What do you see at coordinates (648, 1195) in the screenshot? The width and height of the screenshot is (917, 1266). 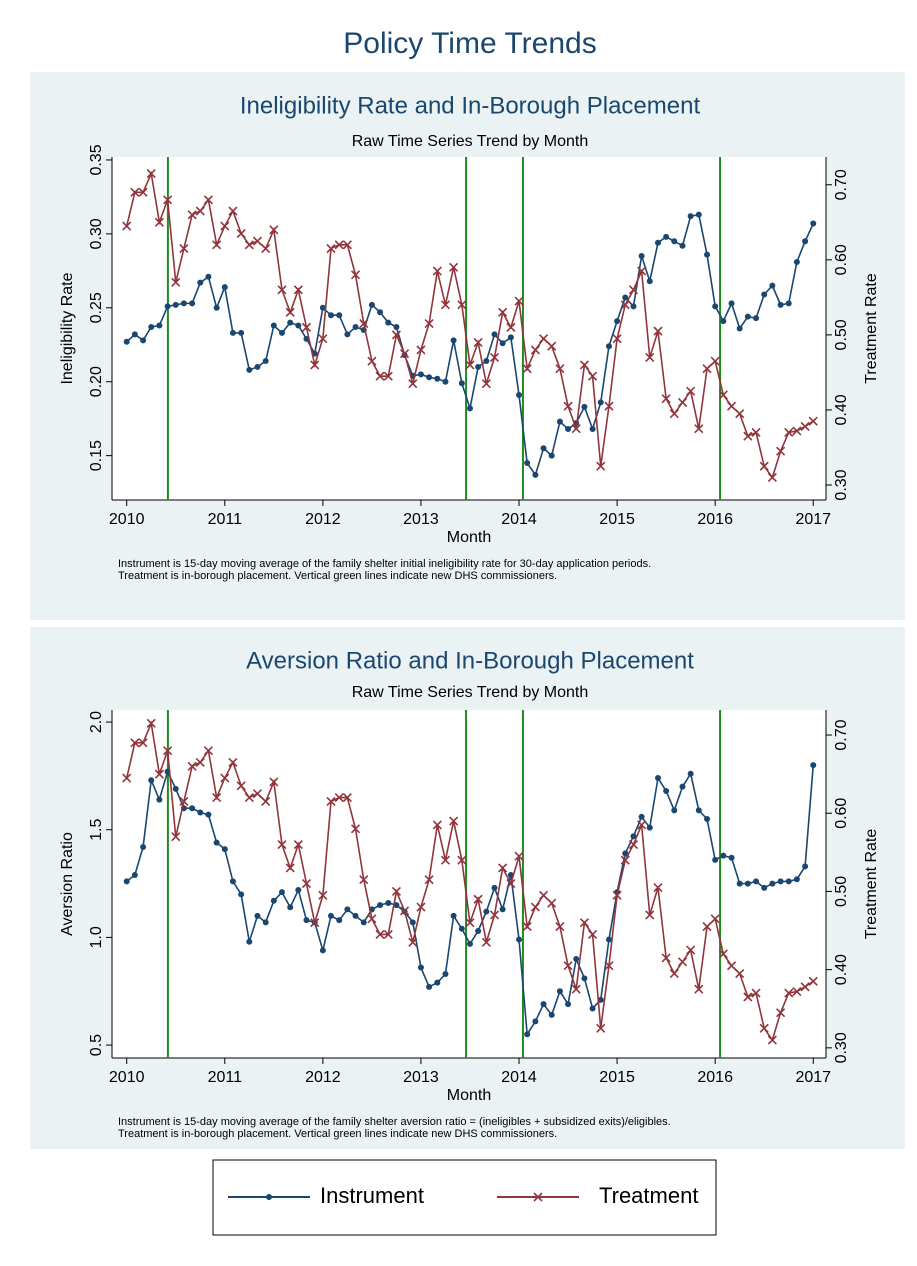 I see `legend-label: Treatment` at bounding box center [648, 1195].